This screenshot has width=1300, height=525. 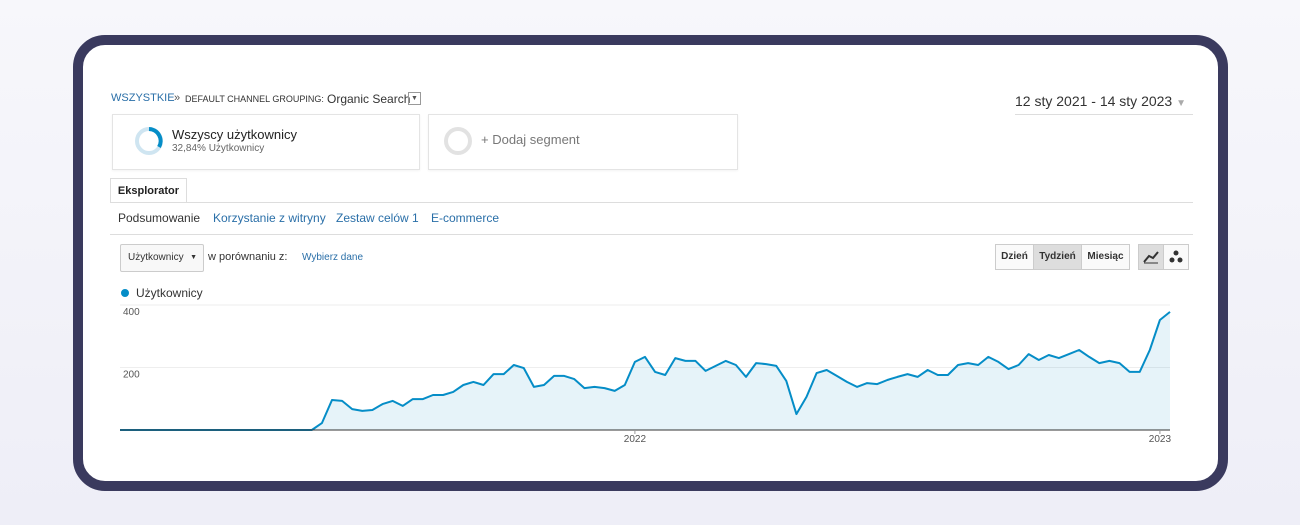 What do you see at coordinates (333, 257) in the screenshot?
I see `pick-metric: Wybierz dane` at bounding box center [333, 257].